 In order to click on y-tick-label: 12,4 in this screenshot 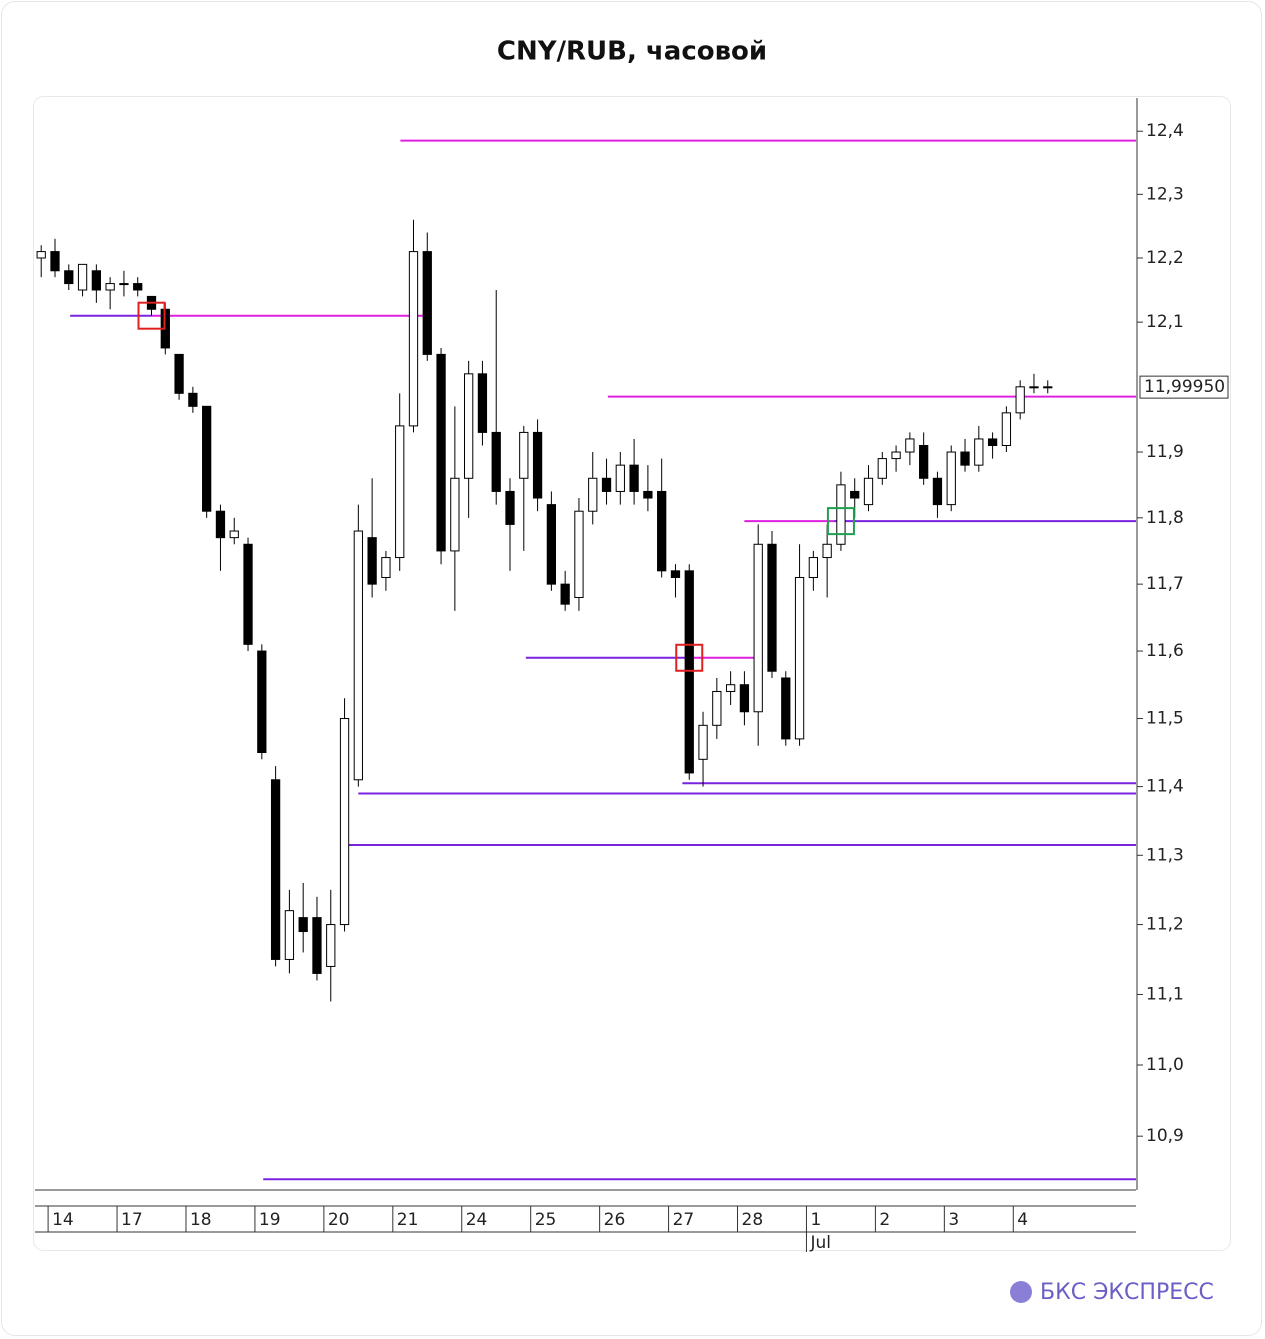, I will do `click(1165, 131)`.